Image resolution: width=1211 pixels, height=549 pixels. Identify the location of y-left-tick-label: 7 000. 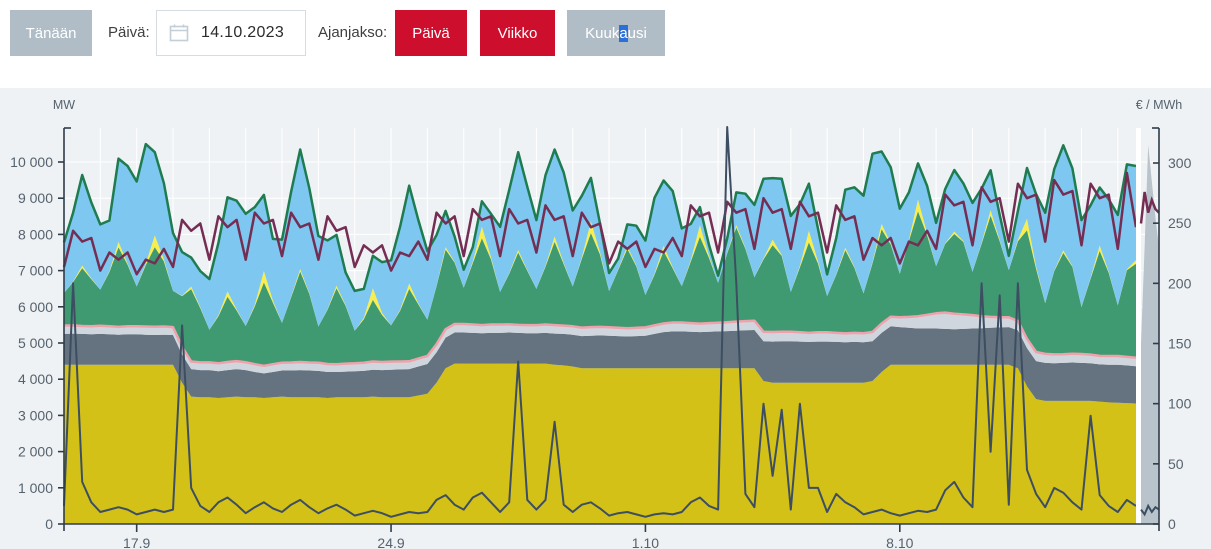
(35, 271).